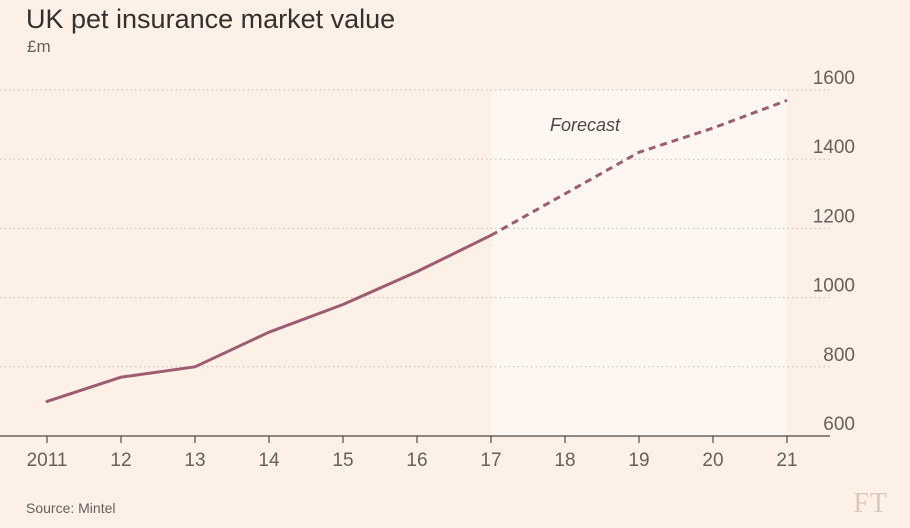 The image size is (910, 528). What do you see at coordinates (211, 19) in the screenshot?
I see `chart-title: UK pet insurance market value` at bounding box center [211, 19].